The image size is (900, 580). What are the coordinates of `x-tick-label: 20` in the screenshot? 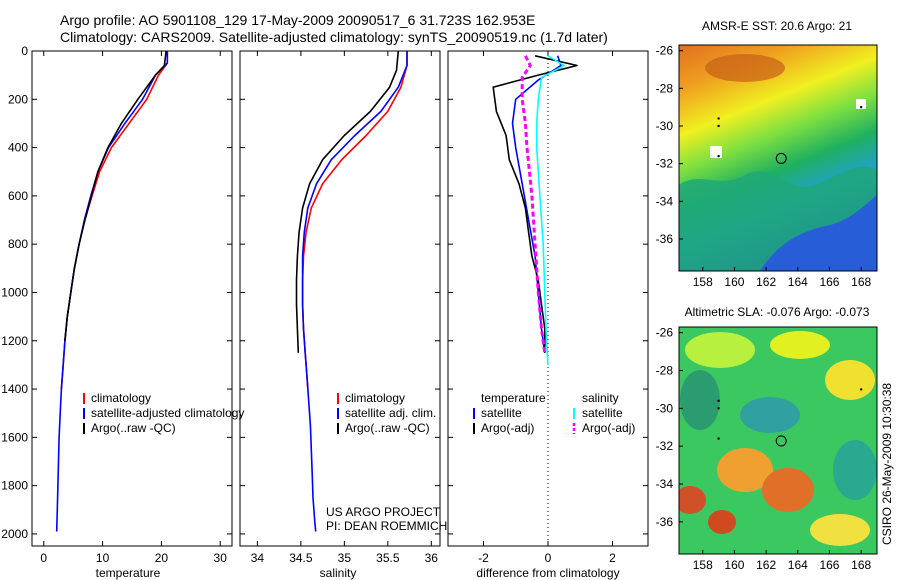 It's located at (162, 558).